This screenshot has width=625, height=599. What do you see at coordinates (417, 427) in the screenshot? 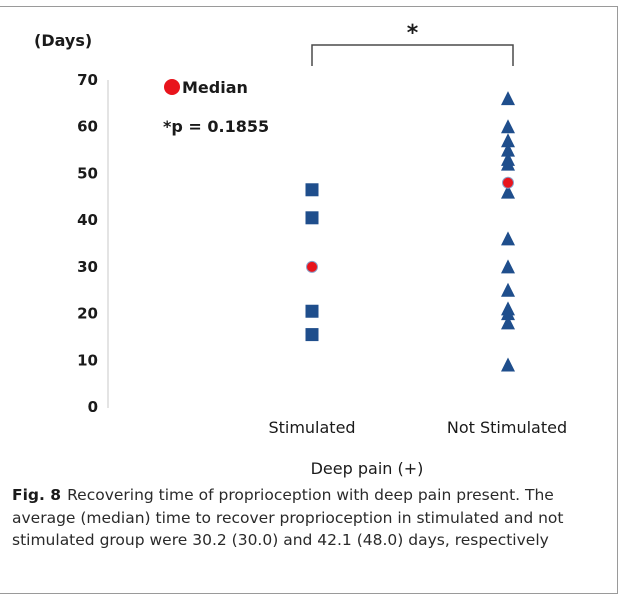
I see `x-axis-categories: Stimulated Not Stimulated` at bounding box center [417, 427].